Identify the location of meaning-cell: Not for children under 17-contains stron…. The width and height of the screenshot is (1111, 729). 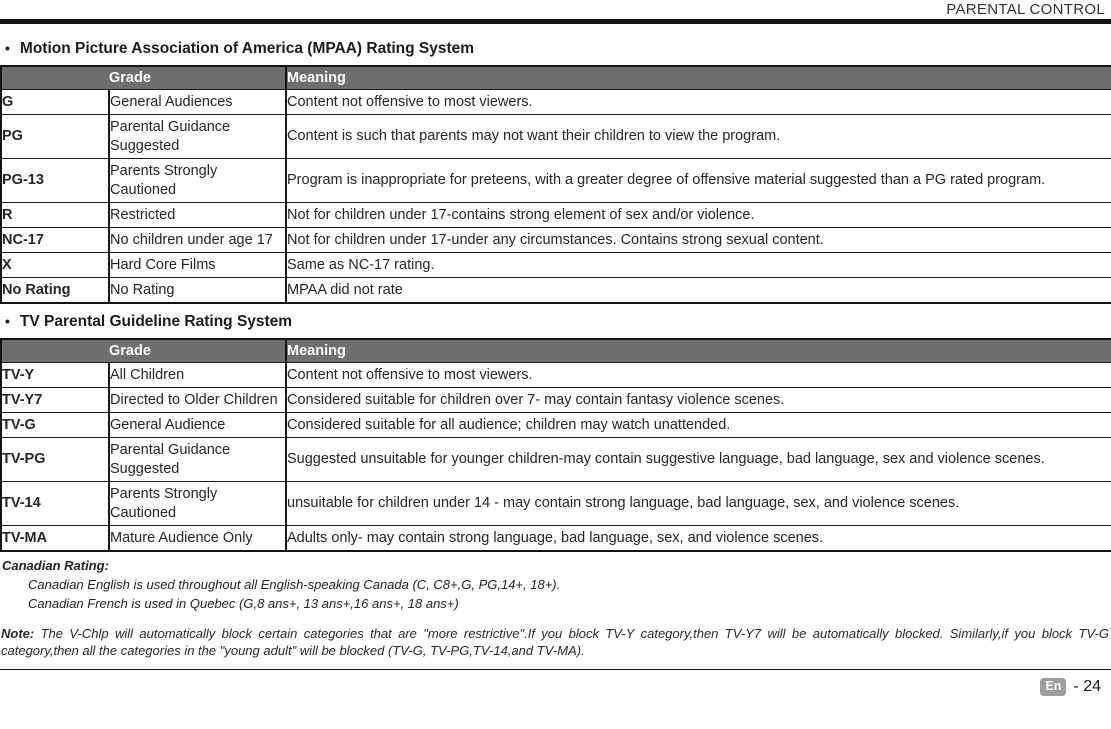
(698, 215).